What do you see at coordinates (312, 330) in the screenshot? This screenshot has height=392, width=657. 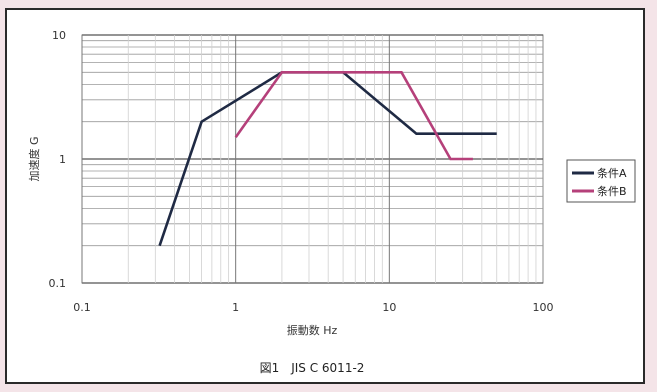 I see `x-axis-label: 振動数 Hz` at bounding box center [312, 330].